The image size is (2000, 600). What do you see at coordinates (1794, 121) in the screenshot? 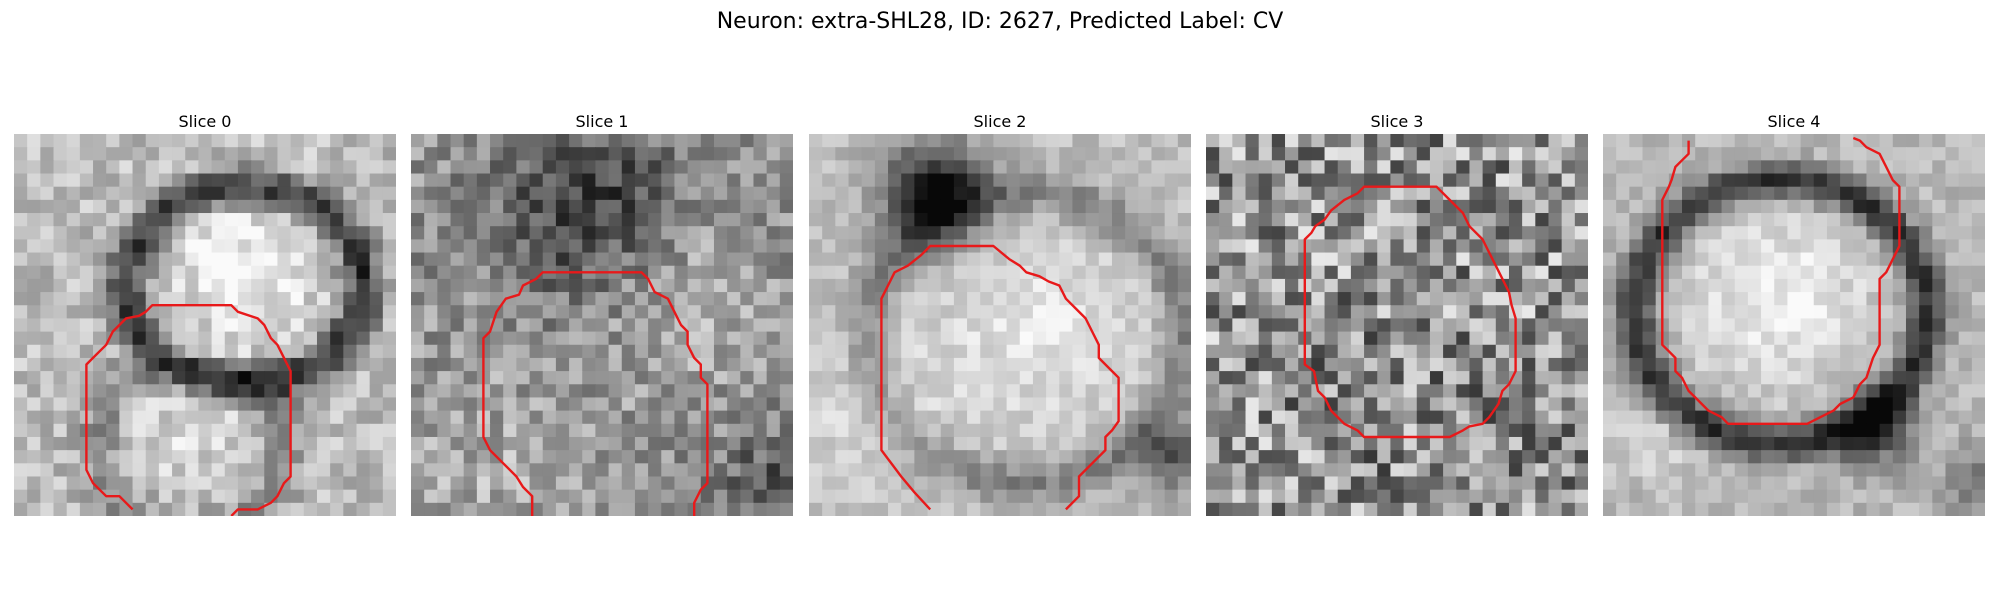
I see `slice-title: Slice 4` at bounding box center [1794, 121].